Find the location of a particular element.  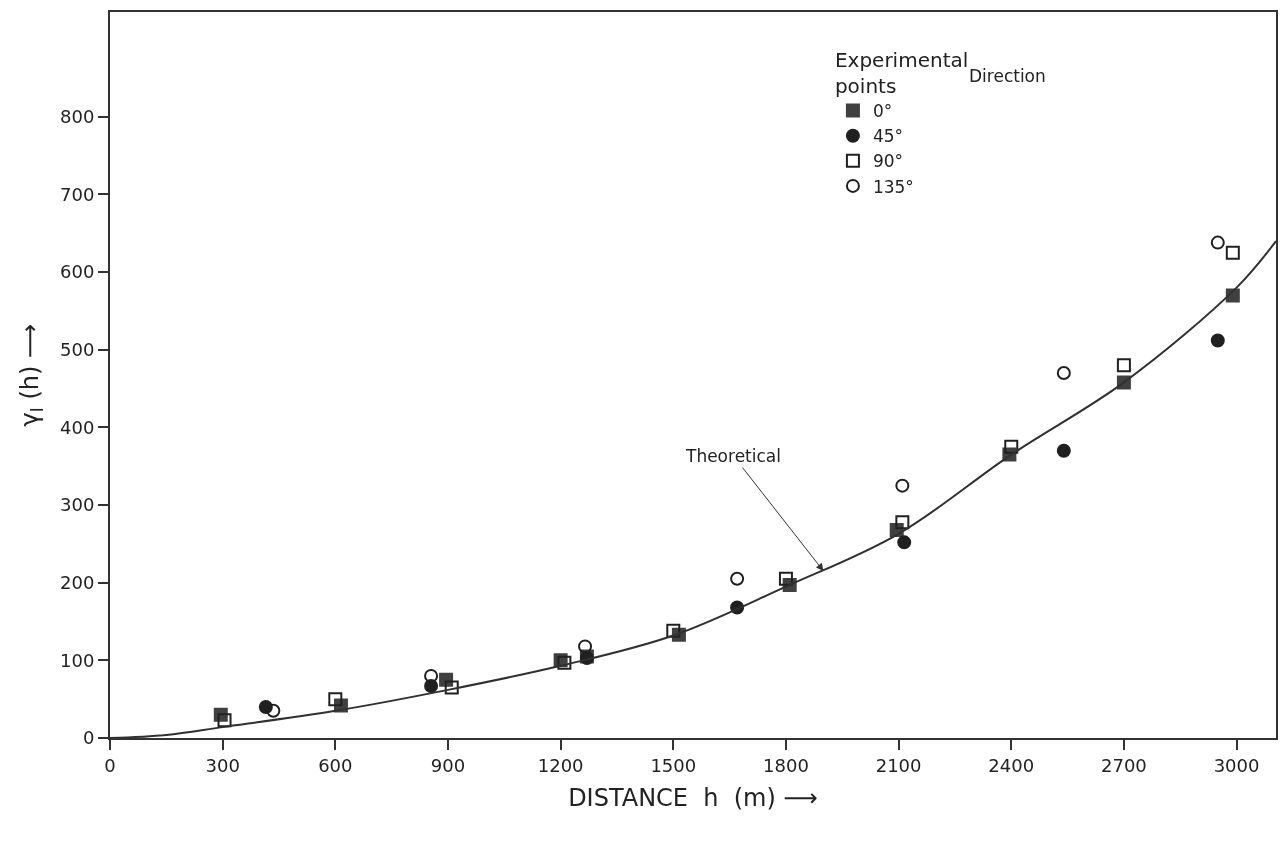

annotation: Direction is located at coordinates (1007, 76).